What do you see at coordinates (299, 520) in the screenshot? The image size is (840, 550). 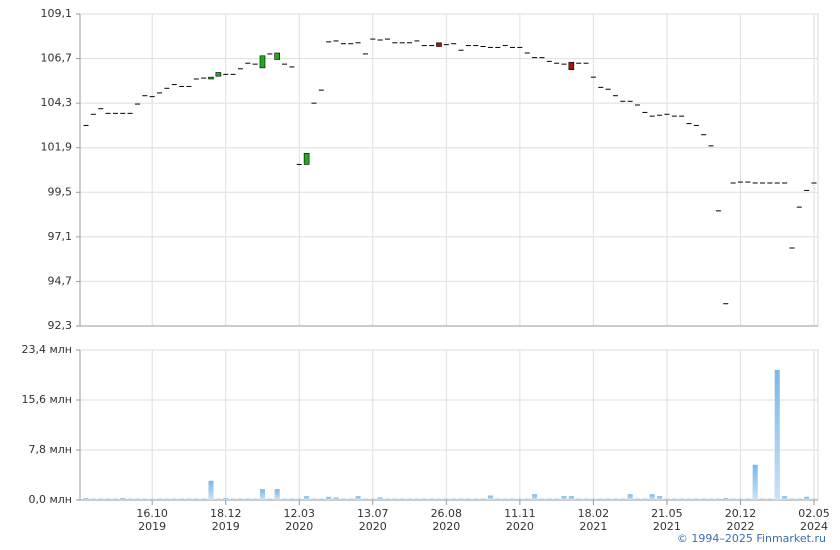 I see `x-tick-label: 12.03 2020` at bounding box center [299, 520].